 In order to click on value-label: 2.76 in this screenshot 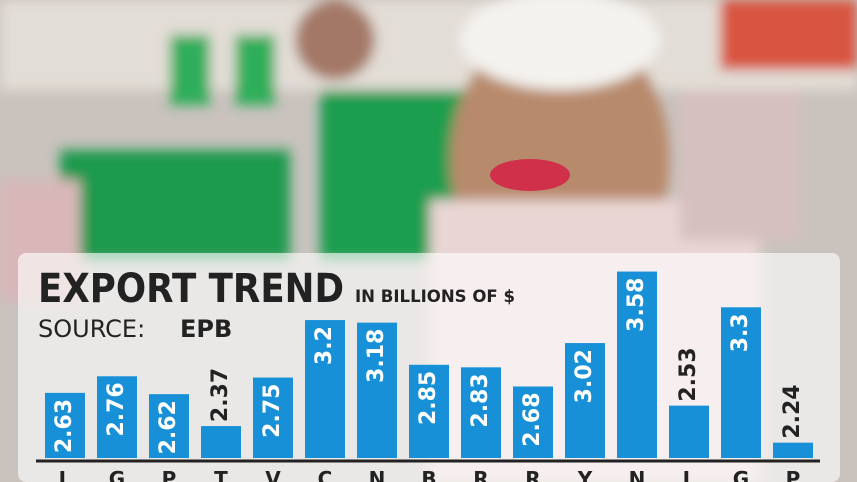, I will do `click(116, 409)`.